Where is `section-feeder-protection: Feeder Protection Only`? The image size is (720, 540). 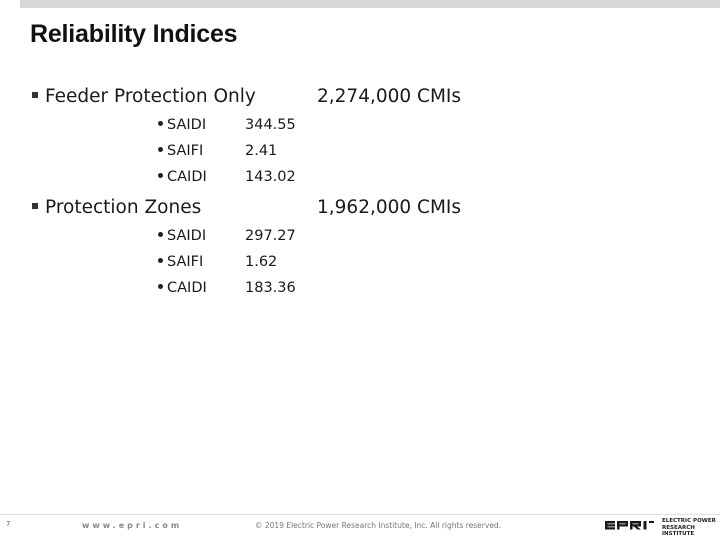
section-feeder-protection: Feeder Protection Only is located at coordinates (144, 96).